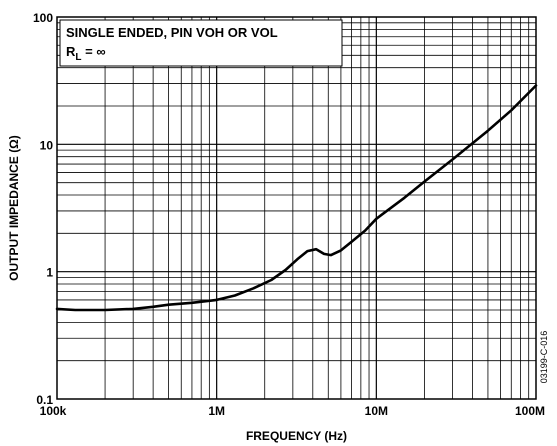  What do you see at coordinates (14, 208) in the screenshot?
I see `y-axis-title: OUTPUT IMPEDANCE (Ω)` at bounding box center [14, 208].